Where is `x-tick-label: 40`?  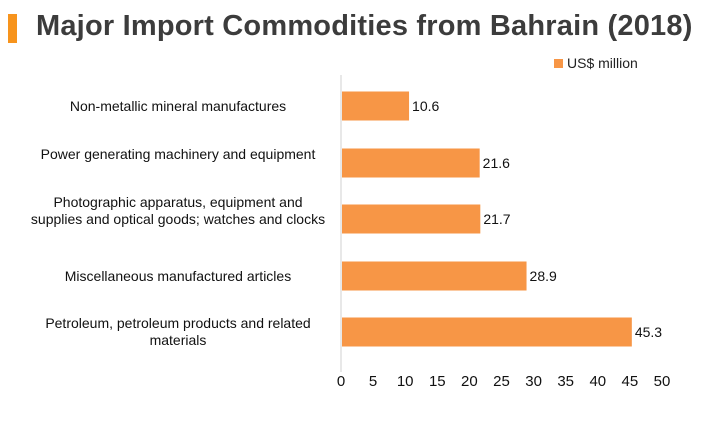 x-tick-label: 40 is located at coordinates (597, 381).